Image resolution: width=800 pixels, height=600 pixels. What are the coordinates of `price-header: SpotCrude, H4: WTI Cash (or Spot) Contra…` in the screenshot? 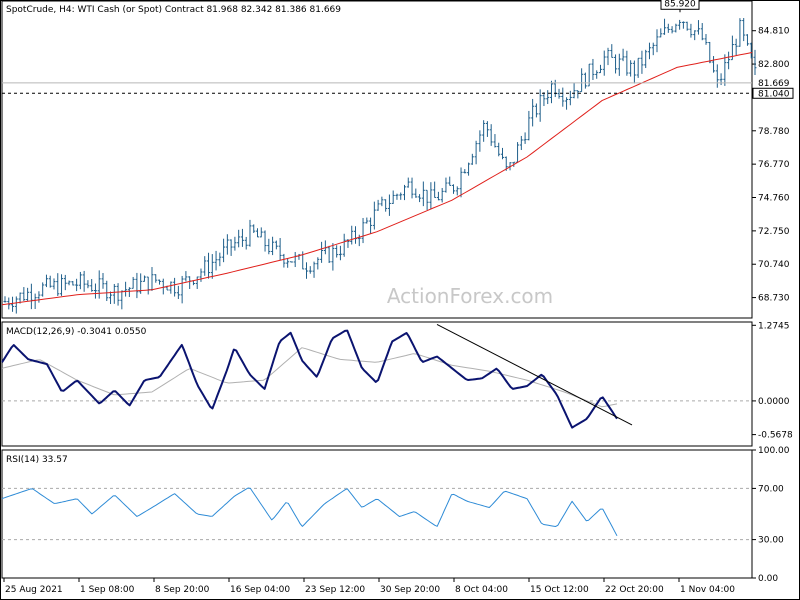 It's located at (173, 10).